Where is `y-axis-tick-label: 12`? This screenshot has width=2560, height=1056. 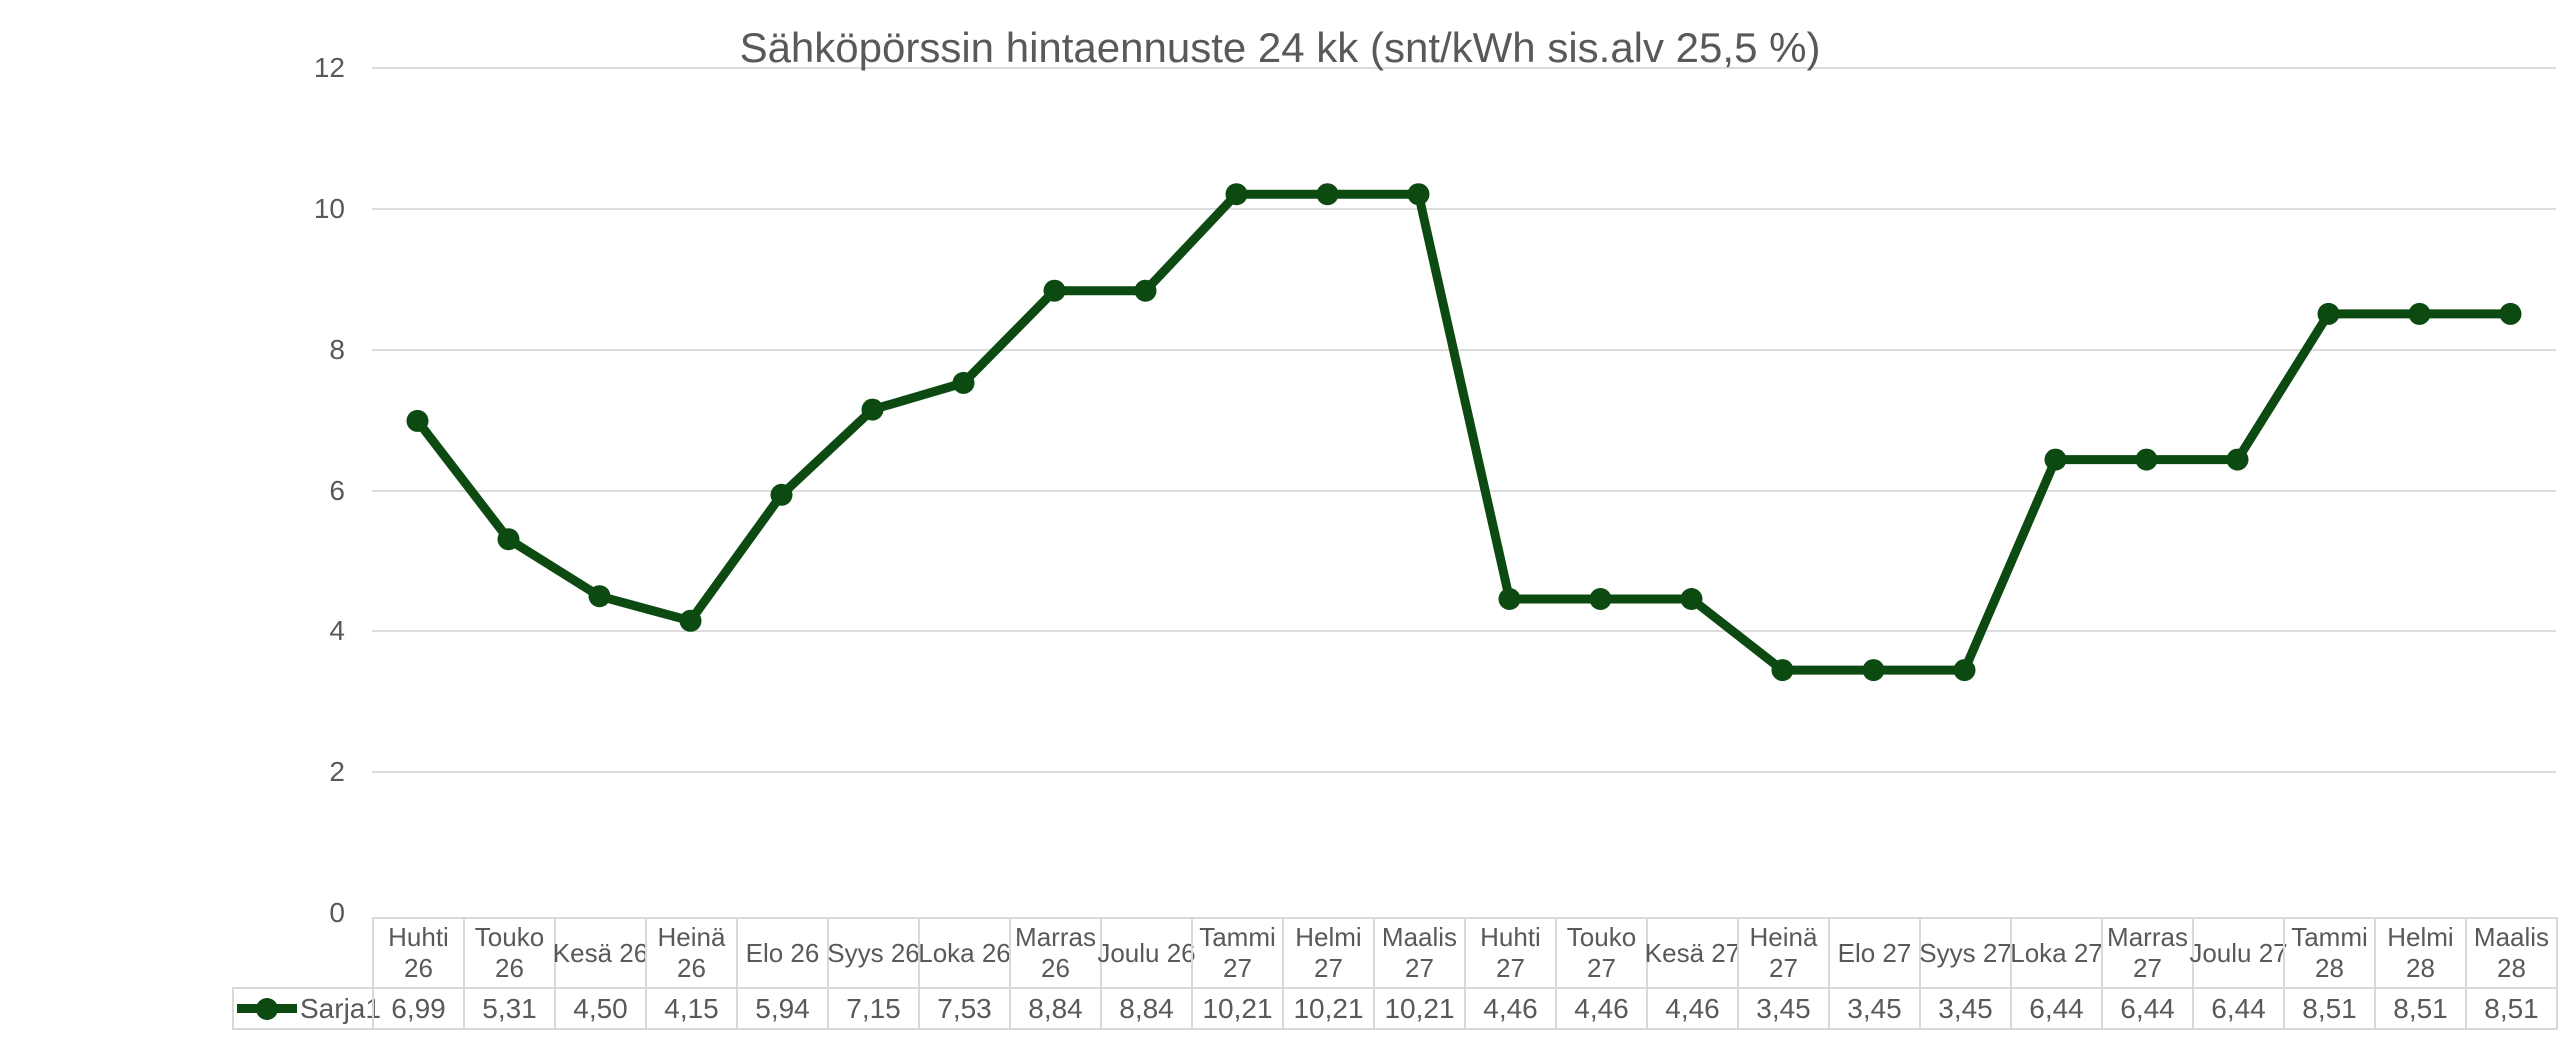 y-axis-tick-label: 12 is located at coordinates (329, 68).